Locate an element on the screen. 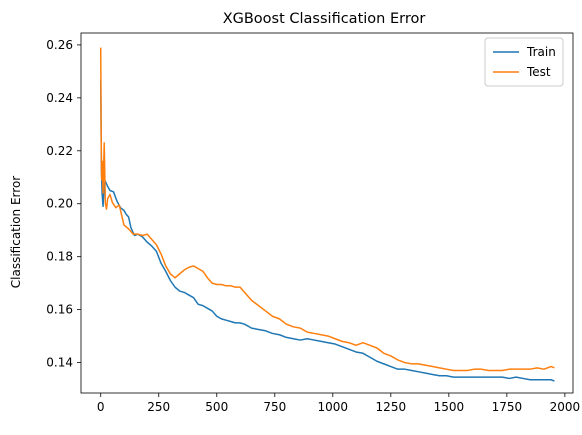 This screenshot has width=582, height=435. x-tick-label: 500 is located at coordinates (216, 407).